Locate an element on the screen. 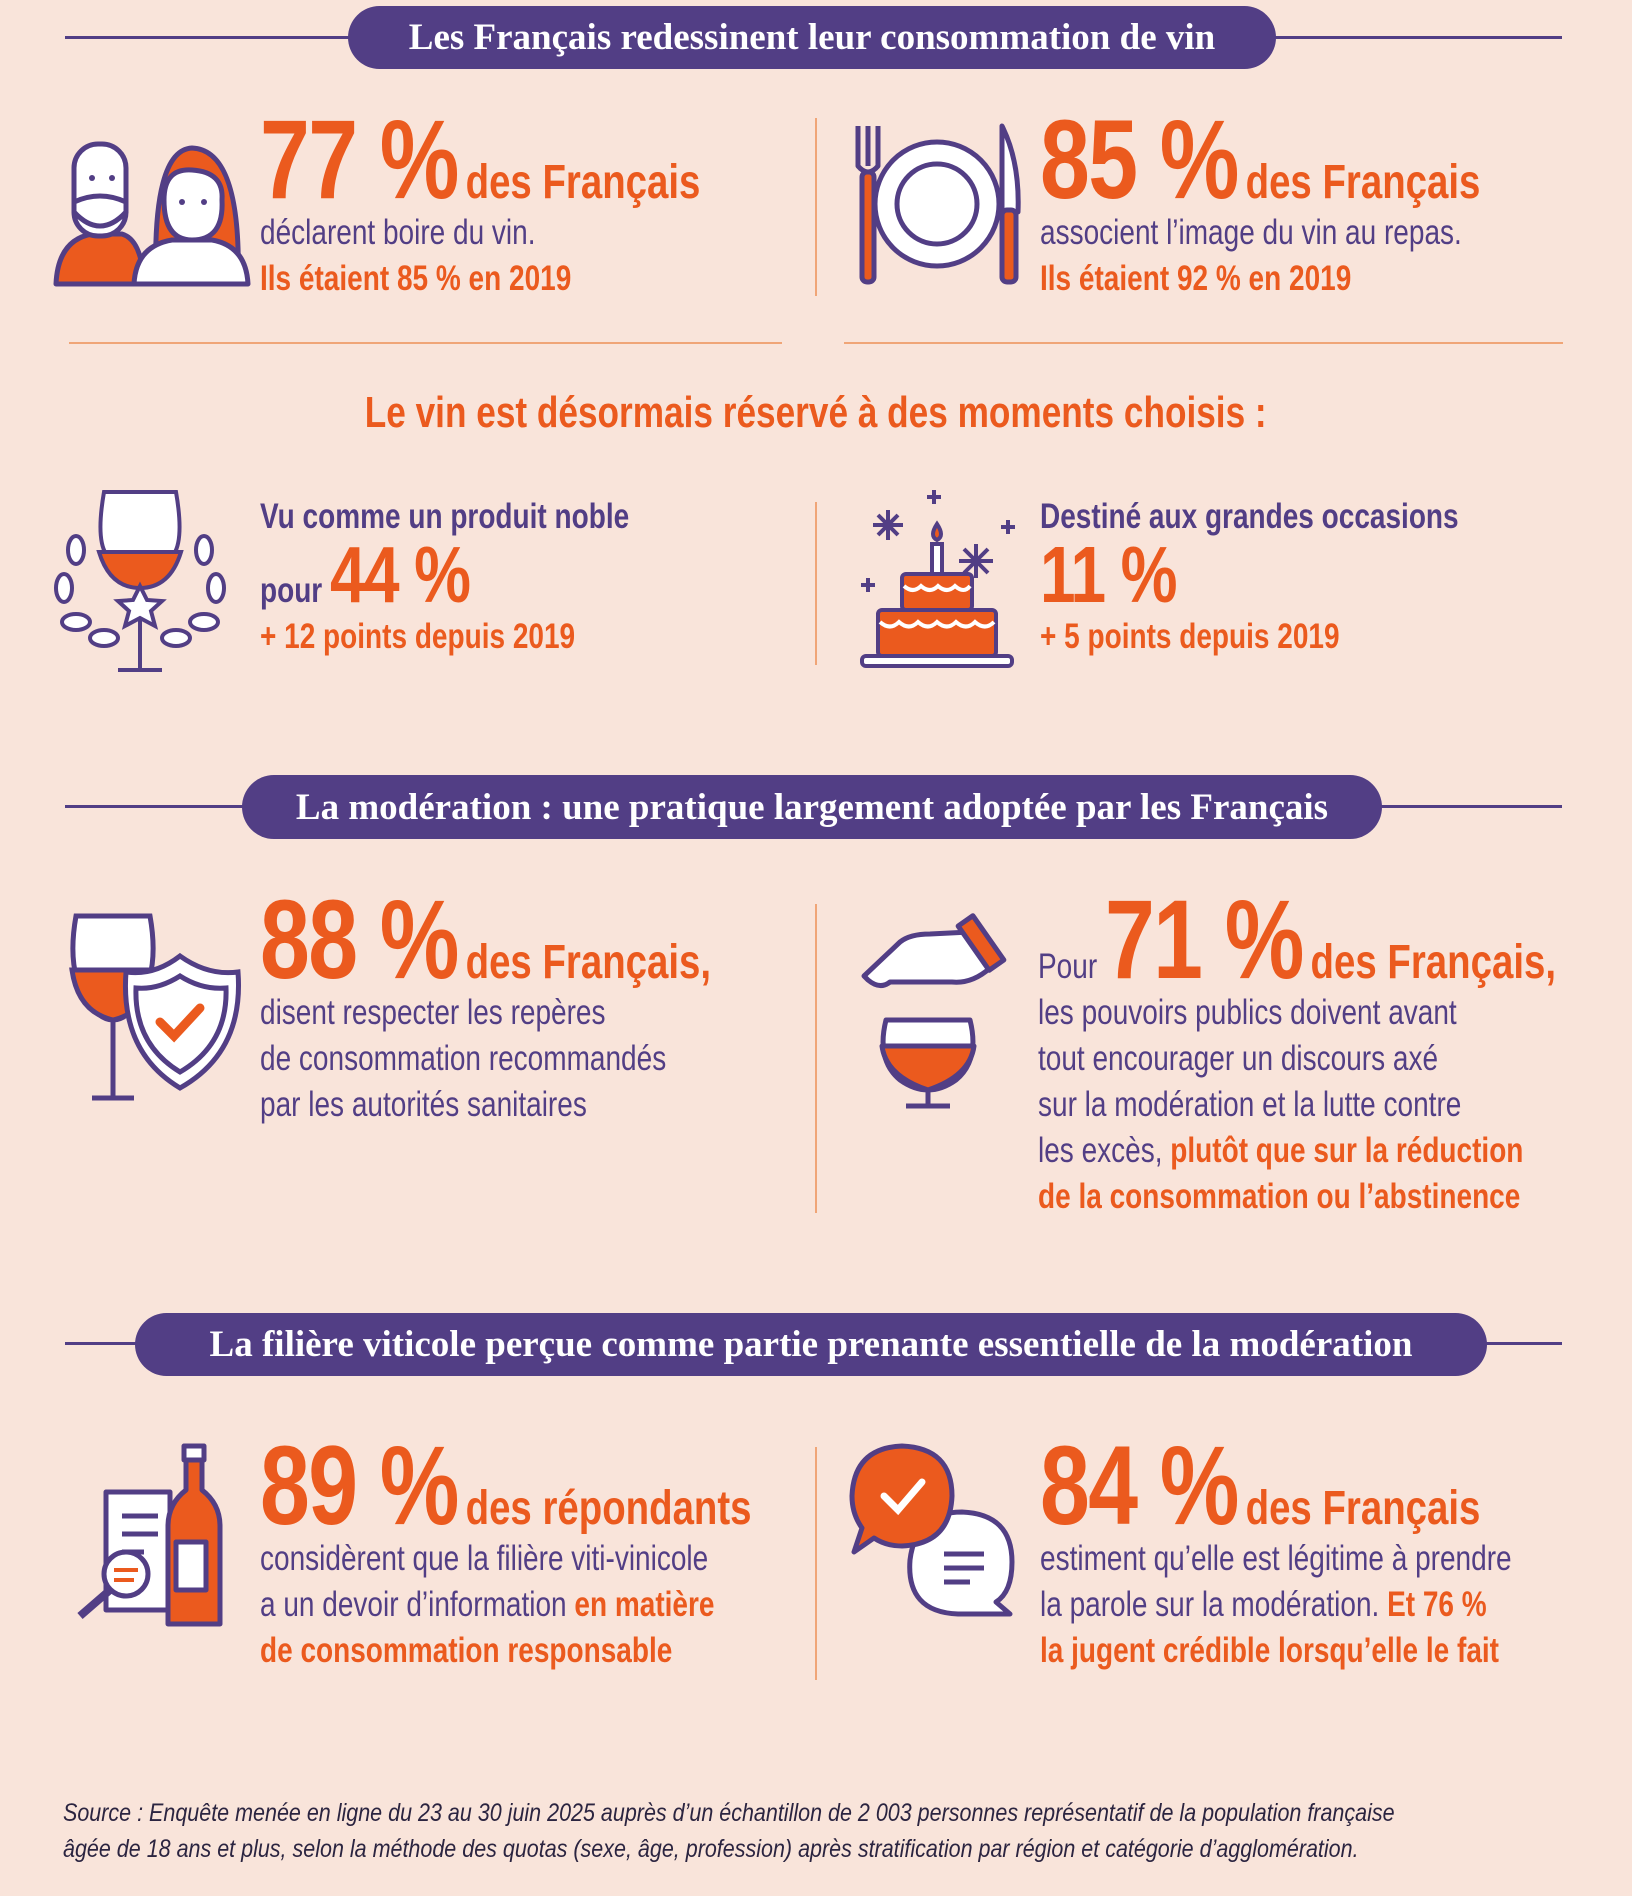  stat-line: déclarent boire du vin. is located at coordinates (398, 232).